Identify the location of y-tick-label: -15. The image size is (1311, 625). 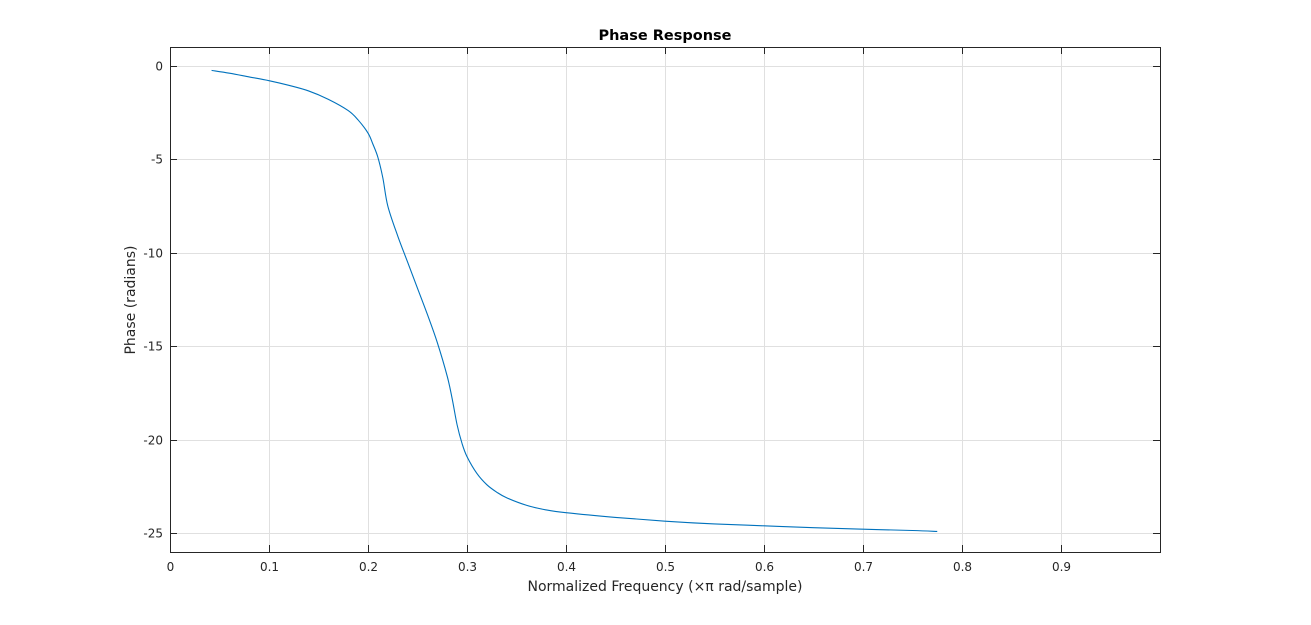
(153, 347).